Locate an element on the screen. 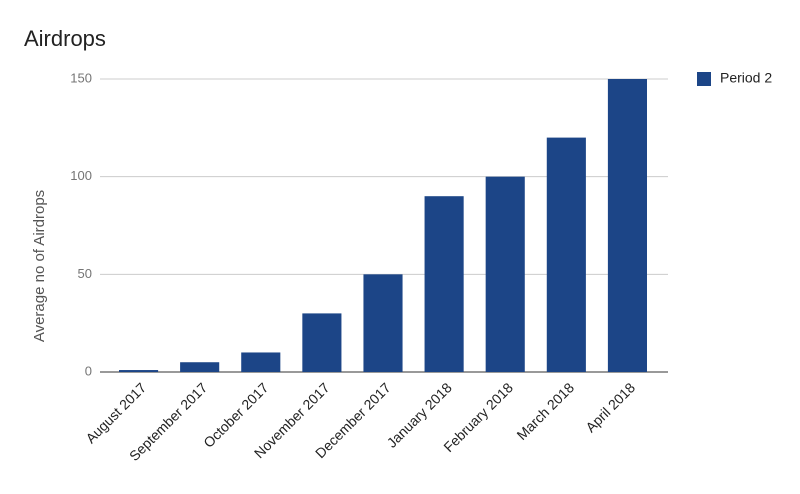 This screenshot has width=800, height=494. chart-title: Airdrops is located at coordinates (65, 38).